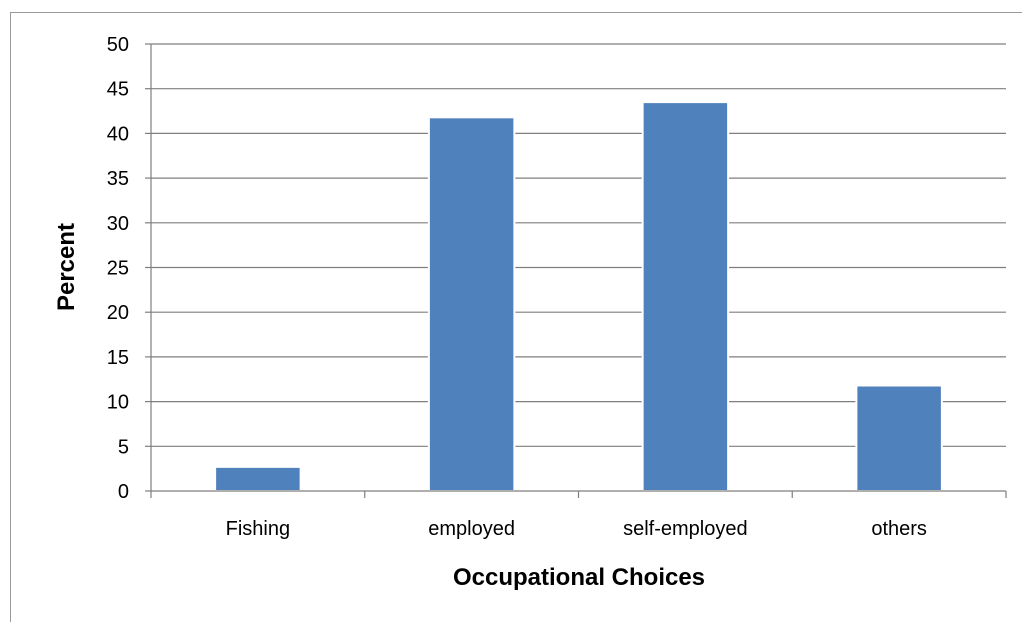 This screenshot has width=1027, height=625. I want to click on y-tick-label: 20, so click(118, 313).